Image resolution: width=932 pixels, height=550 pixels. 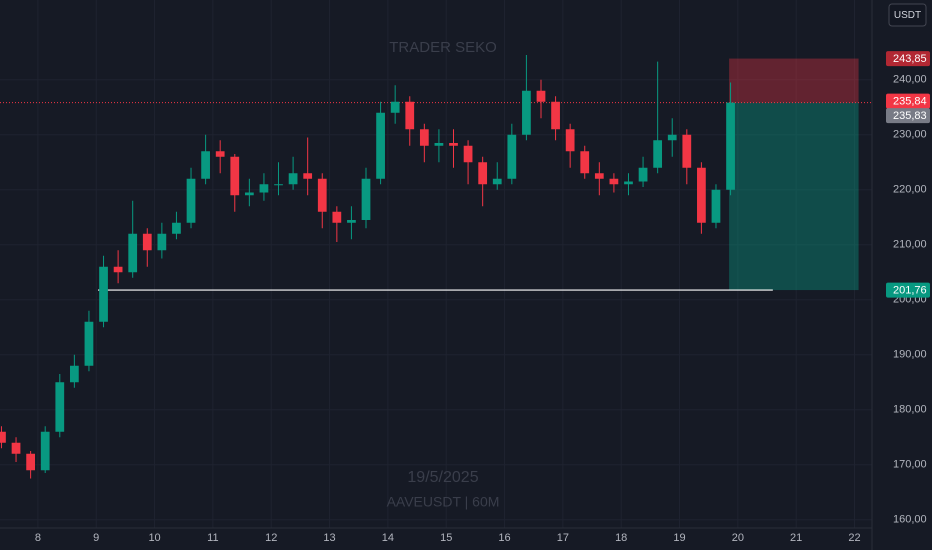 I want to click on target-zone, so click(x=794, y=196).